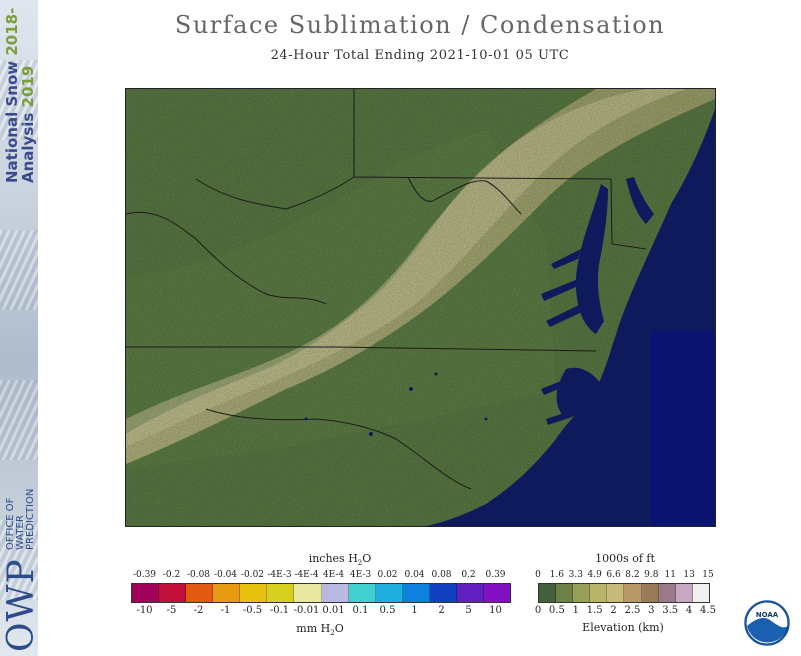  Describe the element at coordinates (575, 575) in the screenshot. I see `elevation-legend-tick: 3.3` at that location.